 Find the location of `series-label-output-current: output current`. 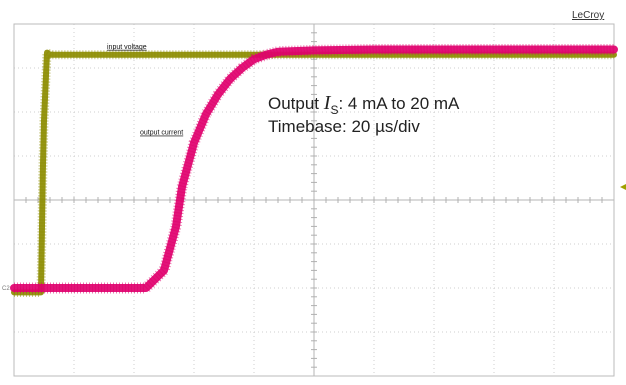

series-label-output-current: output current is located at coordinates (161, 133).